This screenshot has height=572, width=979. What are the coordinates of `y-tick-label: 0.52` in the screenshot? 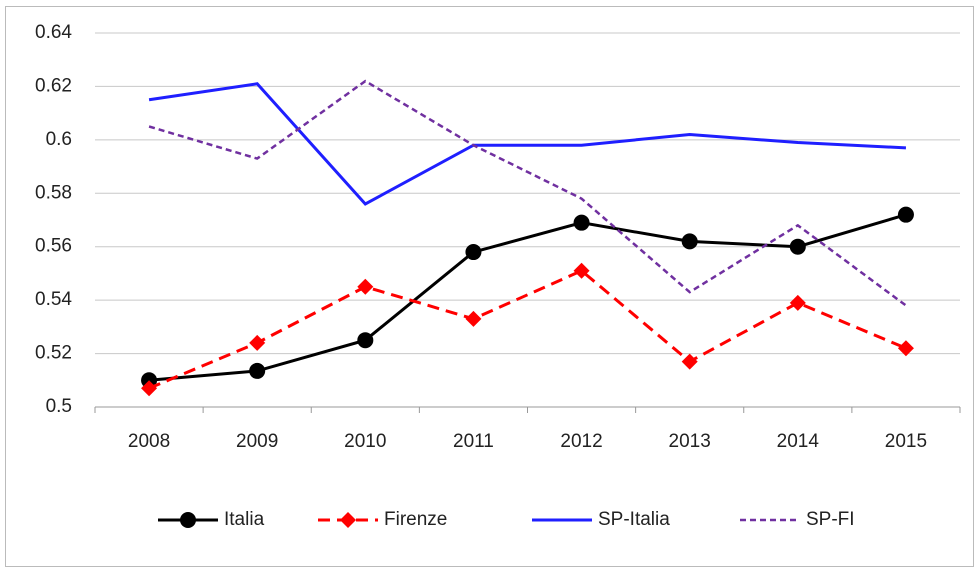 It's located at (53, 353).